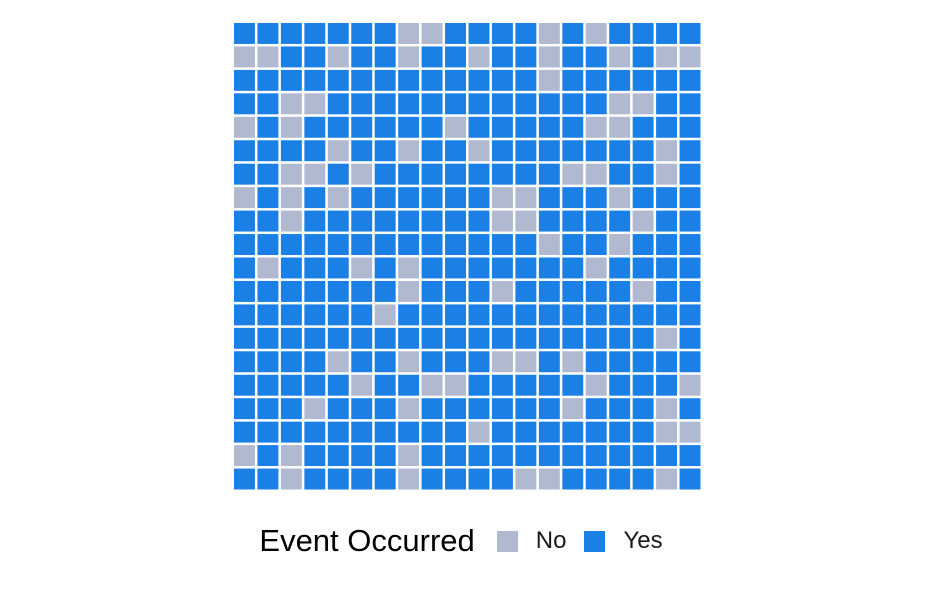  Describe the element at coordinates (623, 541) in the screenshot. I see `legend-entry-yes: Yes` at that location.